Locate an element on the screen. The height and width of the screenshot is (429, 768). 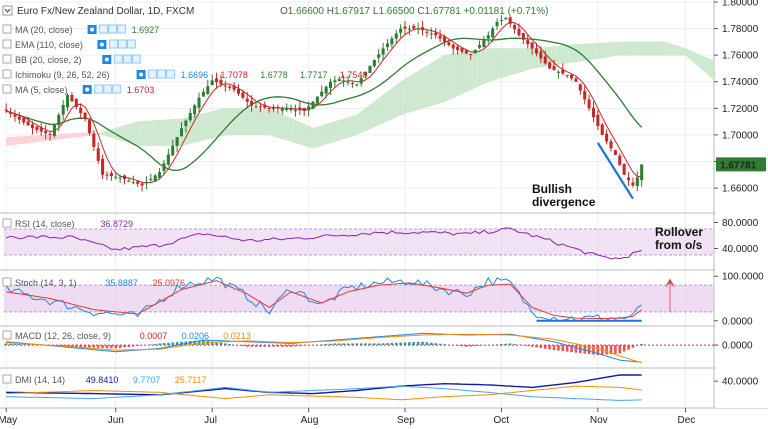
macd-pane is located at coordinates (359, 348).